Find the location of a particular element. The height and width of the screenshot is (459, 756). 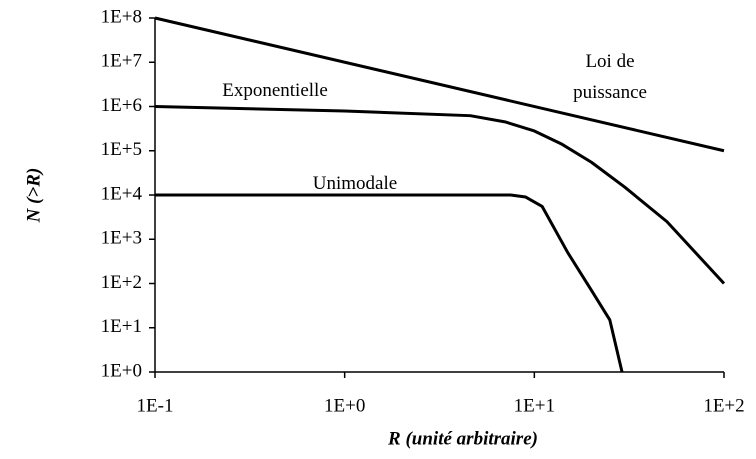

y-tick-label: 1E+5 is located at coordinates (121, 149).